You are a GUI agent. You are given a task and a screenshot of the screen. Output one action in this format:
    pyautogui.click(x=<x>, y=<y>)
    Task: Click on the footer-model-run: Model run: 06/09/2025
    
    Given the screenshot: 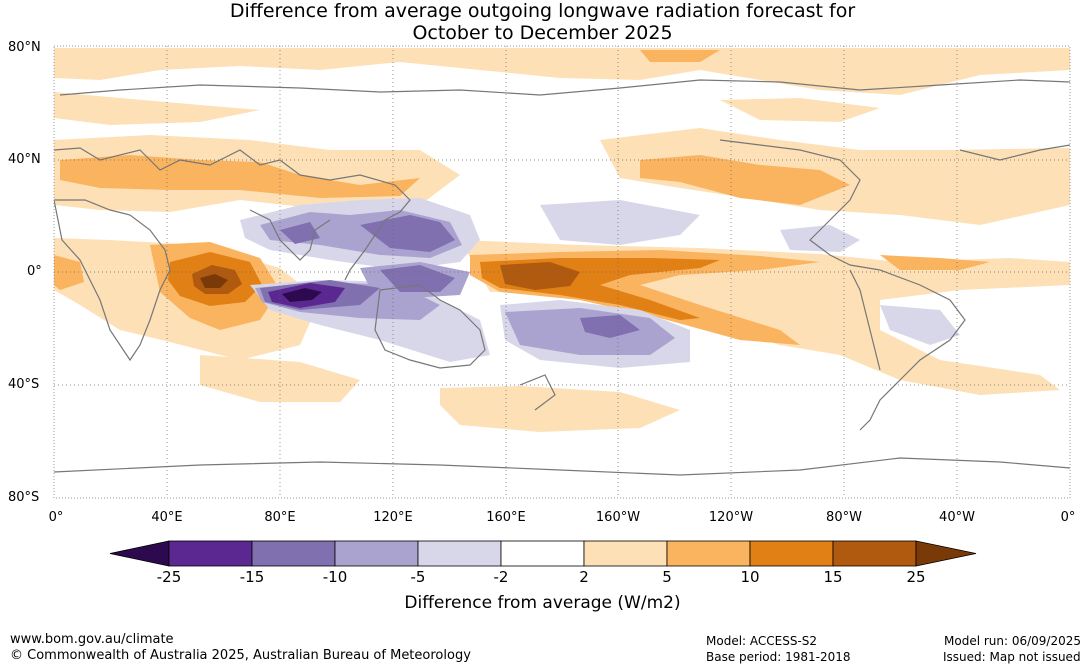 What is the action you would take?
    pyautogui.click(x=1013, y=641)
    